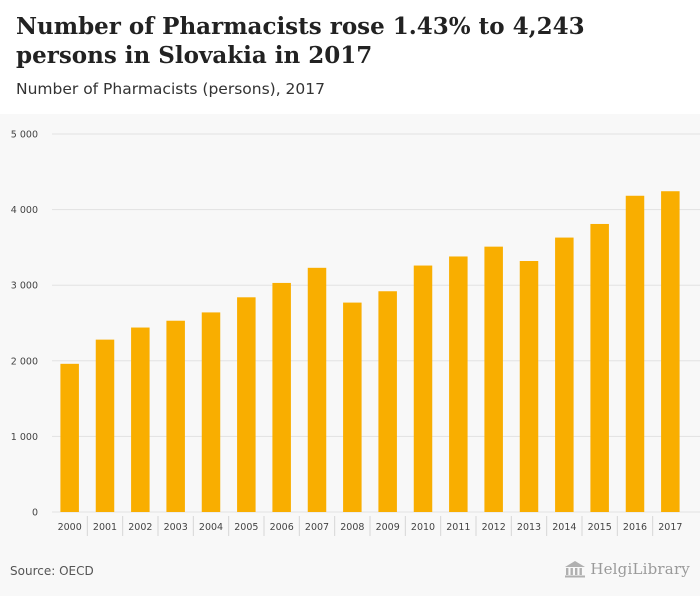 This screenshot has width=700, height=596. Describe the element at coordinates (282, 527) in the screenshot. I see `x-tick-label: 2006` at that location.